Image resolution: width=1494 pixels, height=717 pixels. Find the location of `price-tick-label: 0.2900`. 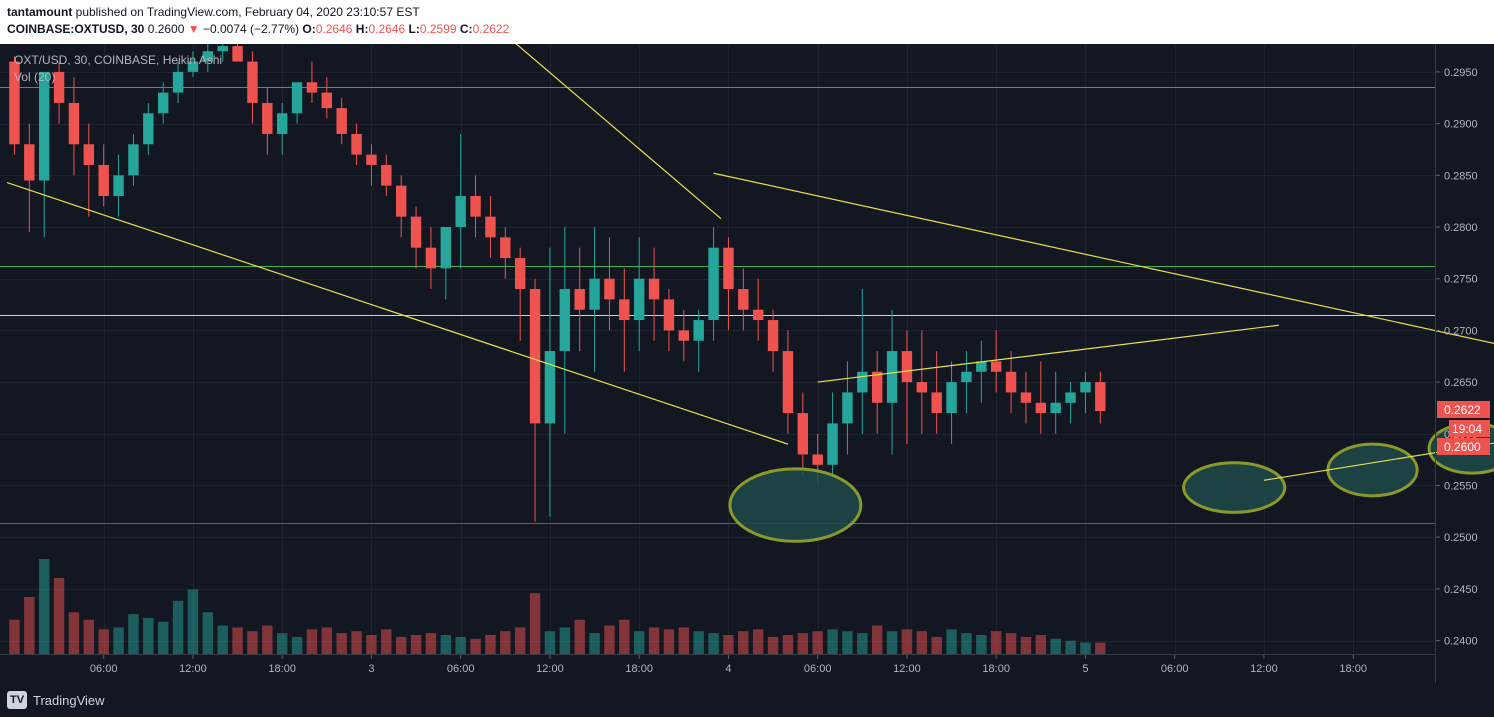

price-tick-label: 0.2900 is located at coordinates (1461, 125).